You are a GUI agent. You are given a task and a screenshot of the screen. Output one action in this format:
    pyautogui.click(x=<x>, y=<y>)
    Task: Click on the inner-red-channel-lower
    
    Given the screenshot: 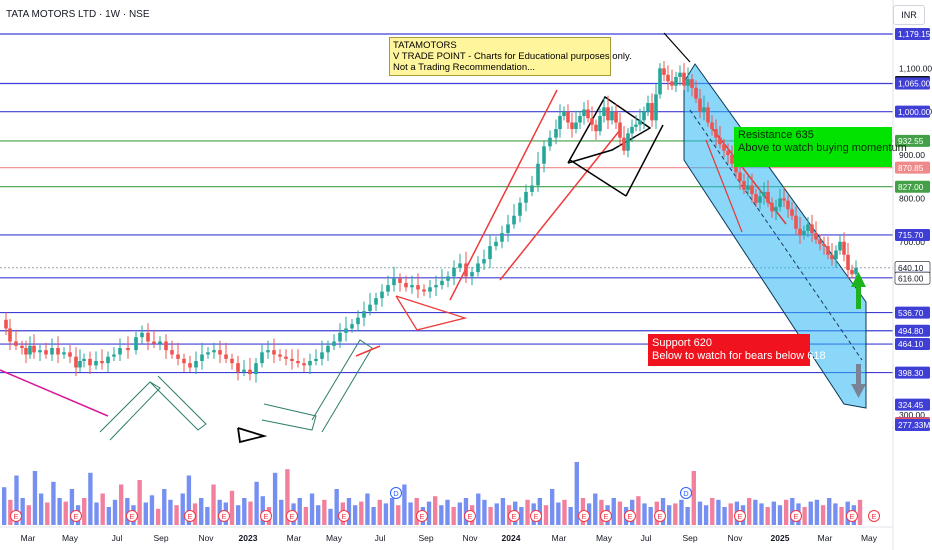 What is the action you would take?
    pyautogui.click(x=724, y=186)
    